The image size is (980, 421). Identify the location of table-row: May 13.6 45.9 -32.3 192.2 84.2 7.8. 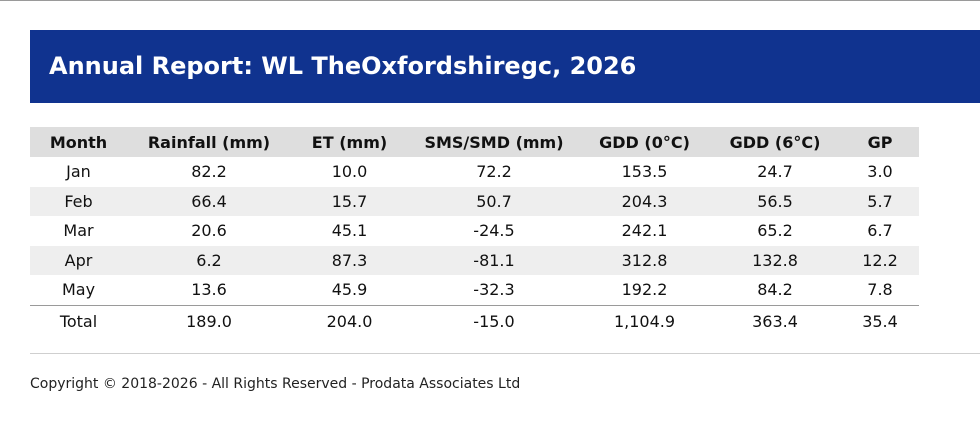
(474, 290).